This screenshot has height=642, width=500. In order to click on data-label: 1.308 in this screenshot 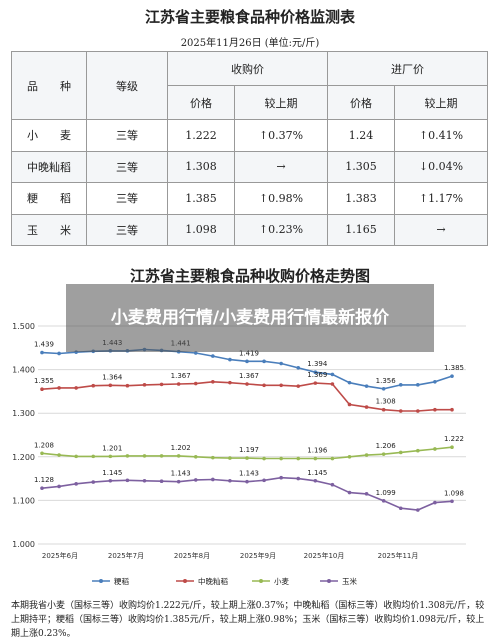, I will do `click(386, 402)`.